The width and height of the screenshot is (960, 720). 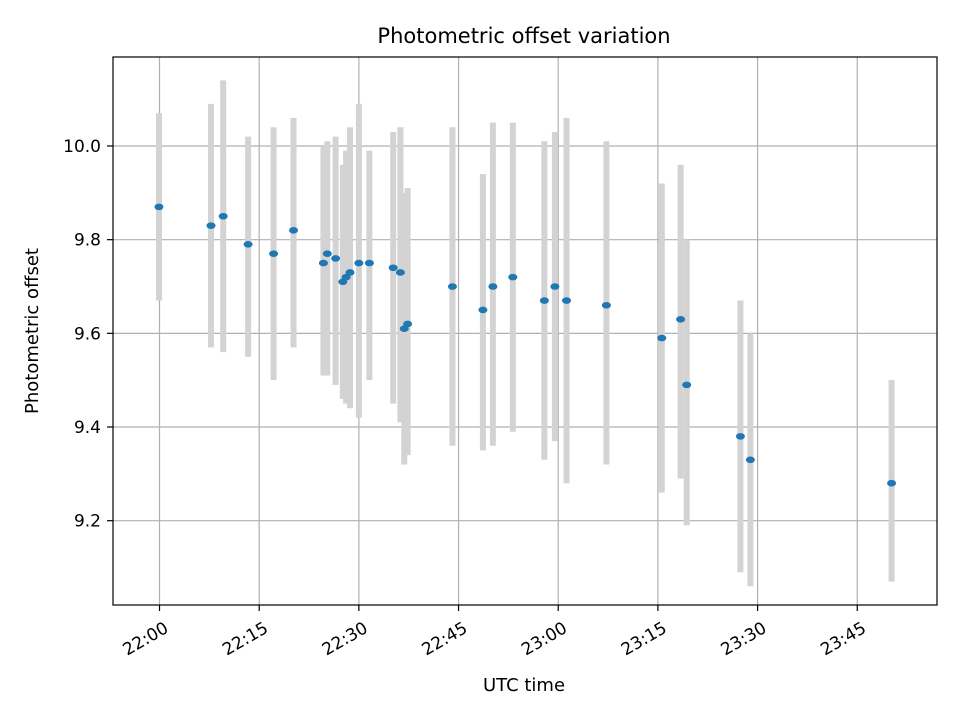 I want to click on y-tick-label: 9.8, so click(x=87, y=241).